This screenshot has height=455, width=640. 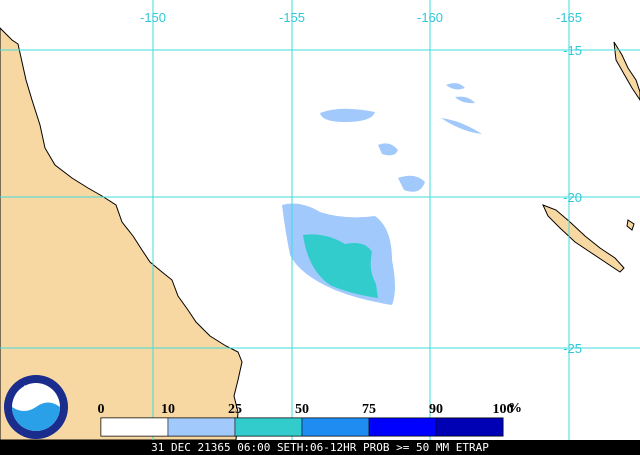 I want to click on footer-bar, so click(x=320, y=447).